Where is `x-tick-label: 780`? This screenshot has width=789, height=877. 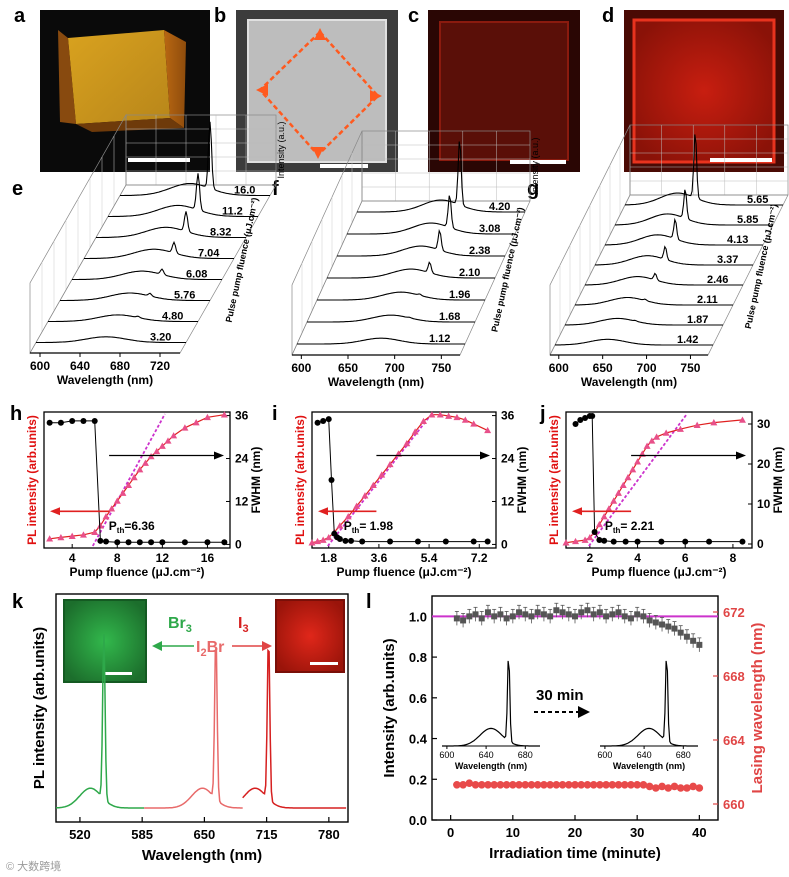 x-tick-label: 780 is located at coordinates (329, 834).